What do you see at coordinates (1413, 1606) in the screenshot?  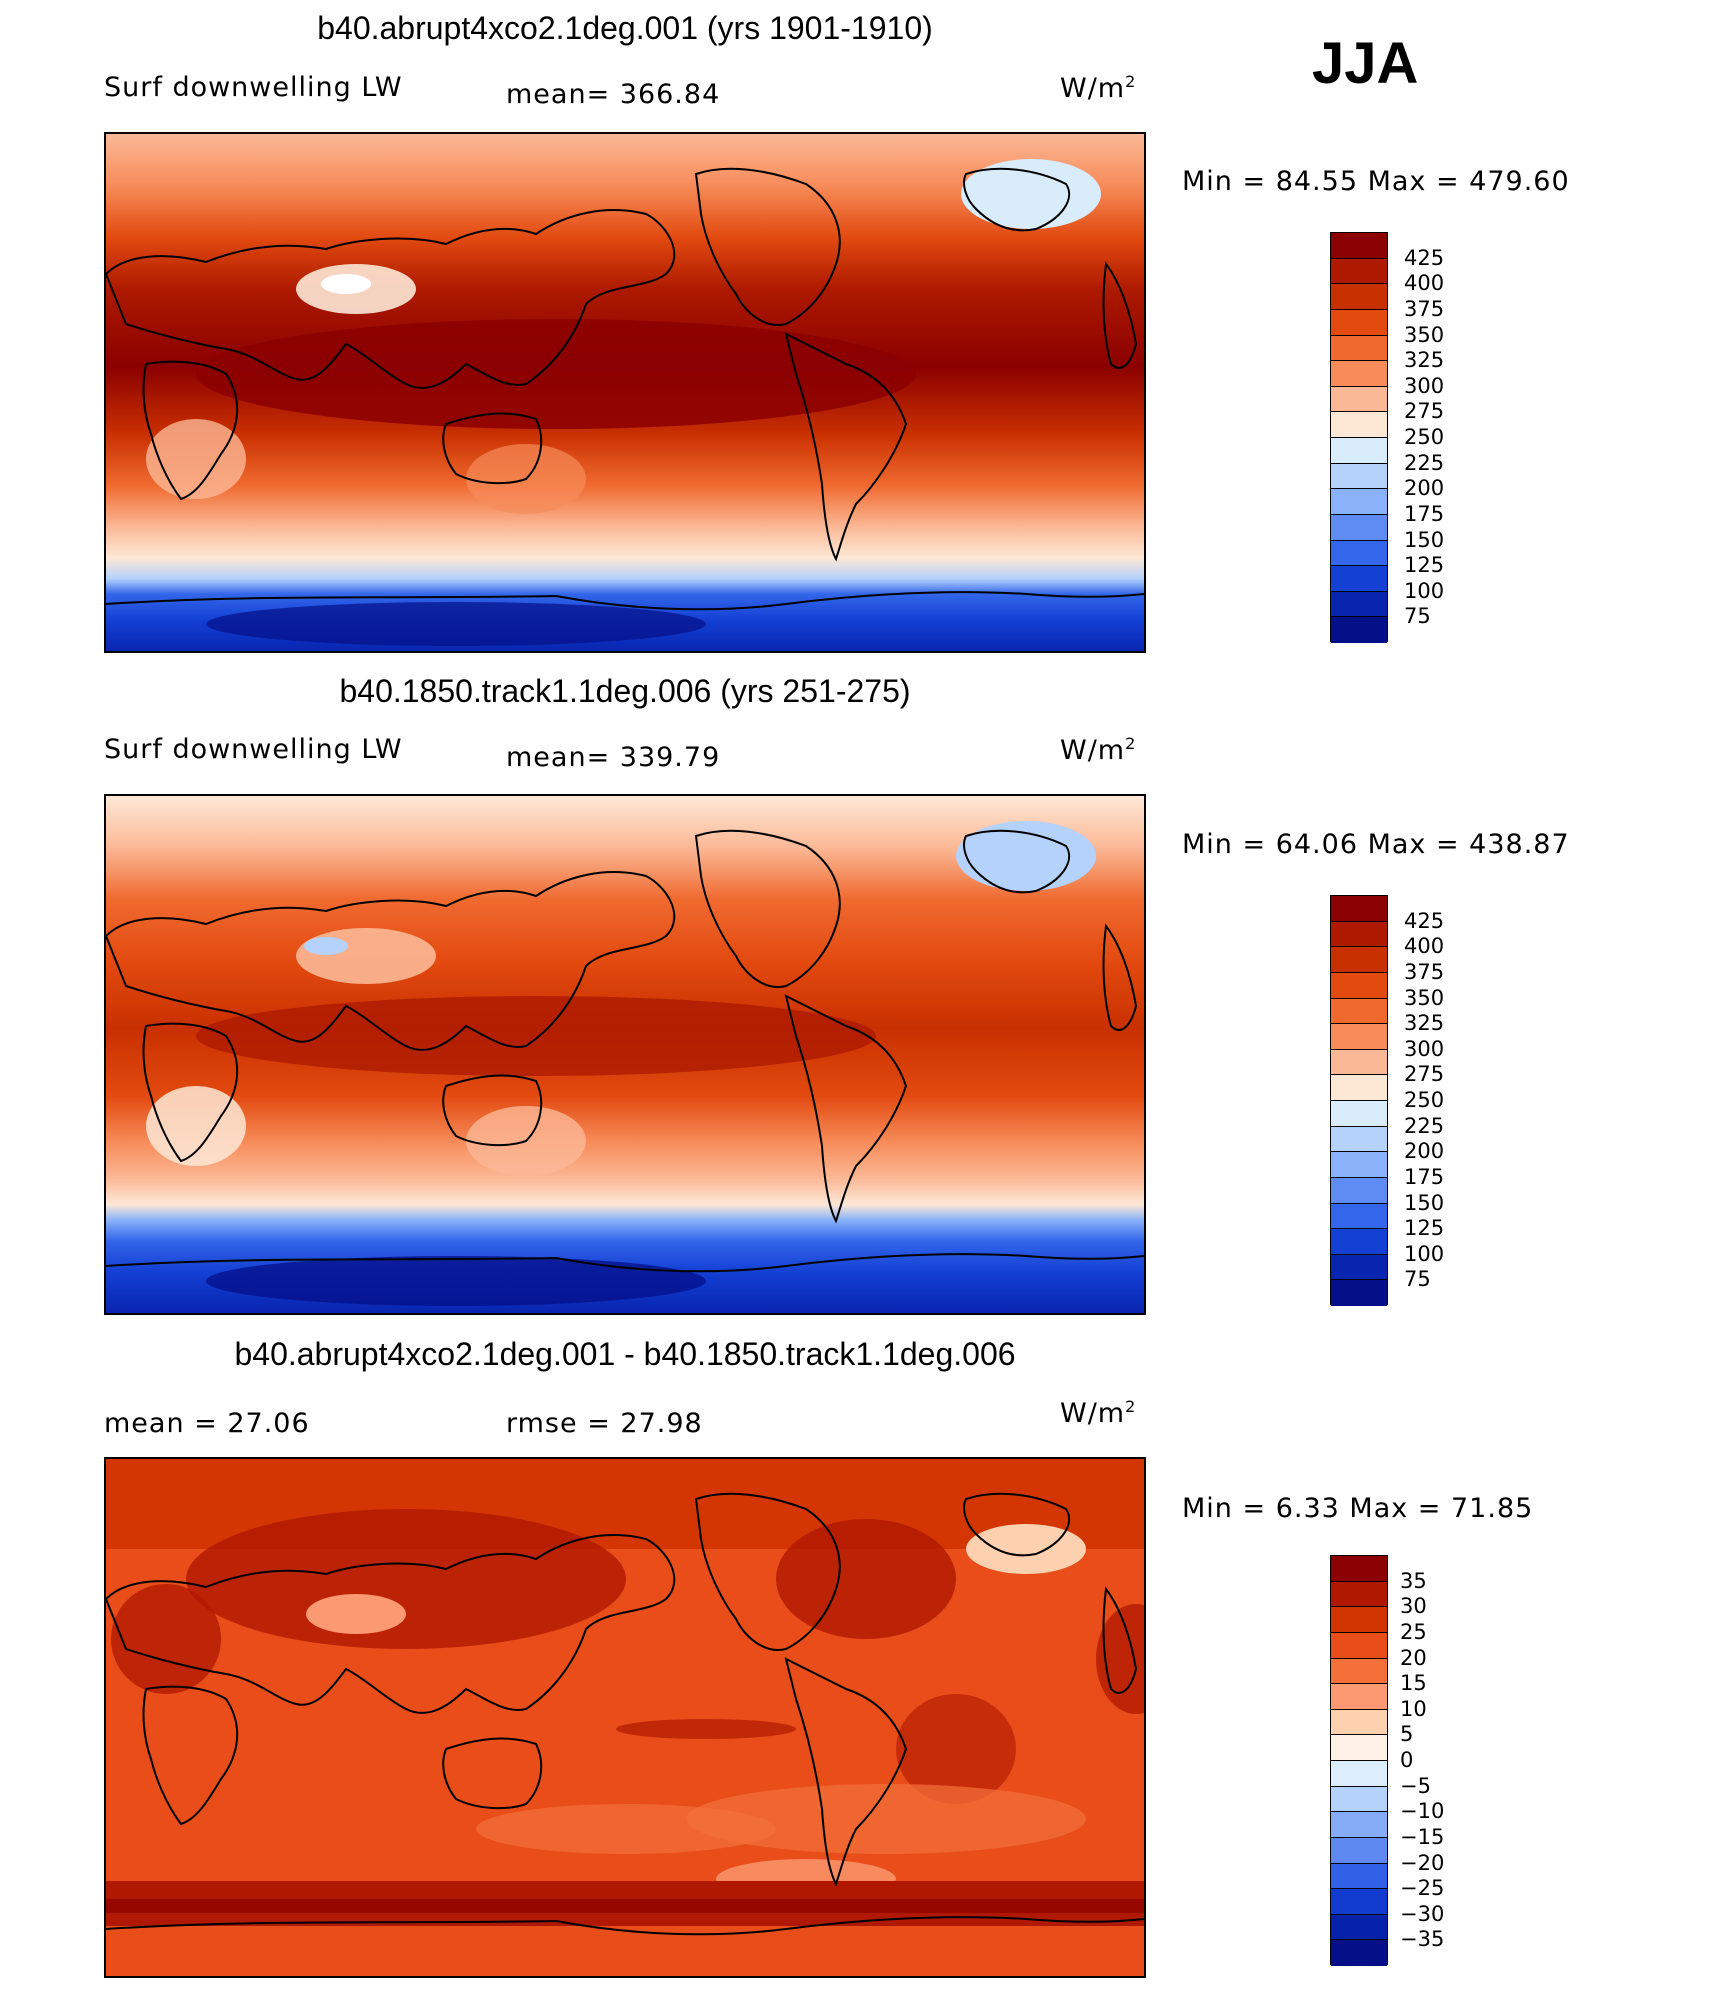 I see `panel-3-colorbar-tick-label: 30` at bounding box center [1413, 1606].